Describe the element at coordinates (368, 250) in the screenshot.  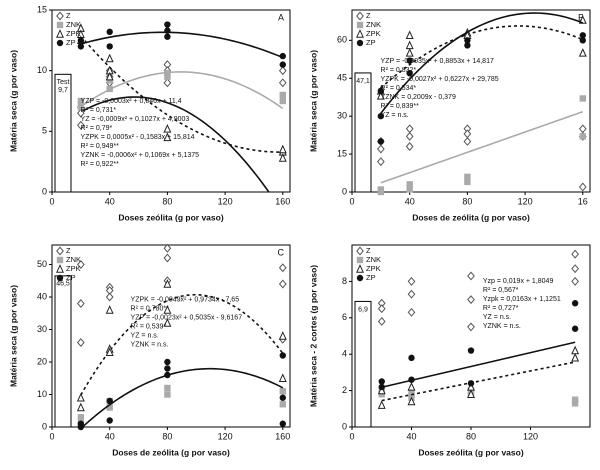
I see `legend-label: Z` at that location.